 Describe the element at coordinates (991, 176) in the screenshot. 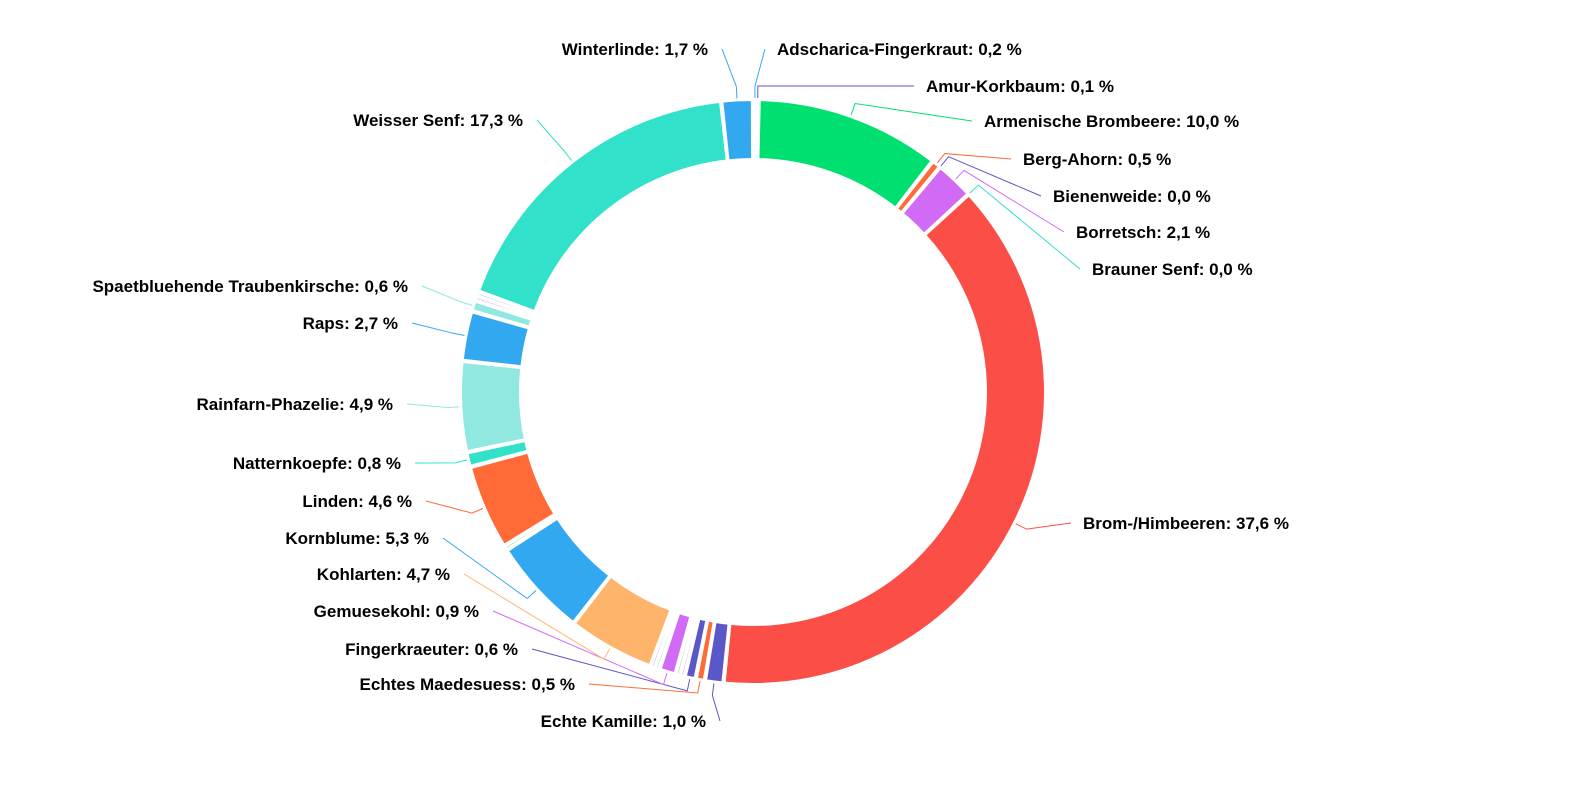

I see `leader-bienenweide` at that location.